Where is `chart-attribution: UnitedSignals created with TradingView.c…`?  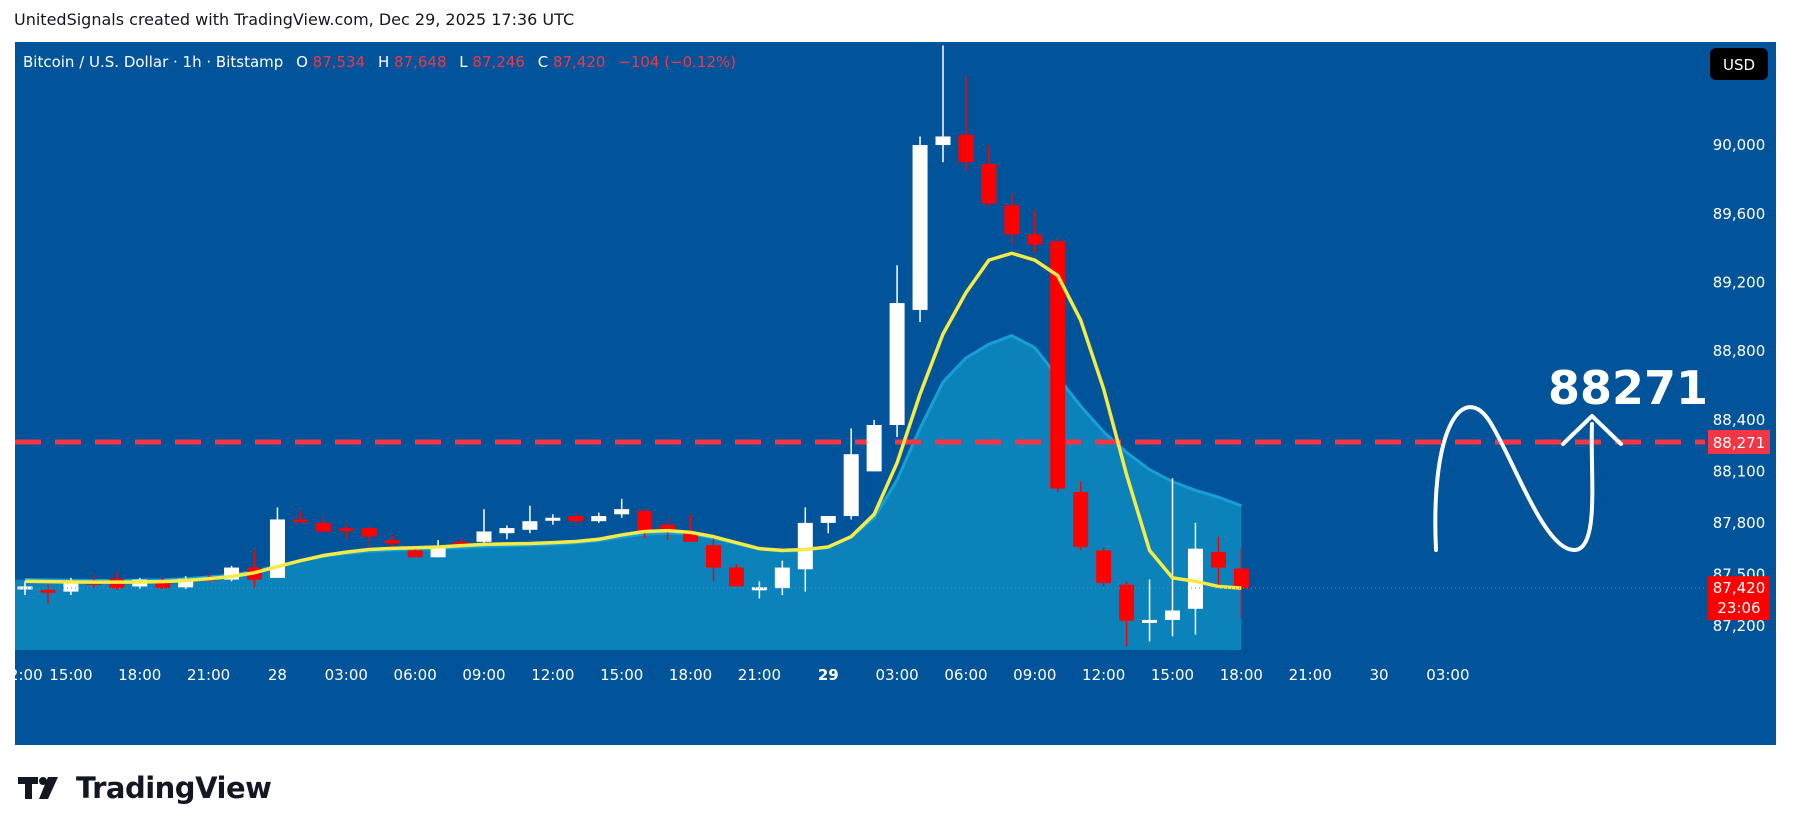 chart-attribution: UnitedSignals created with TradingView.c… is located at coordinates (294, 19).